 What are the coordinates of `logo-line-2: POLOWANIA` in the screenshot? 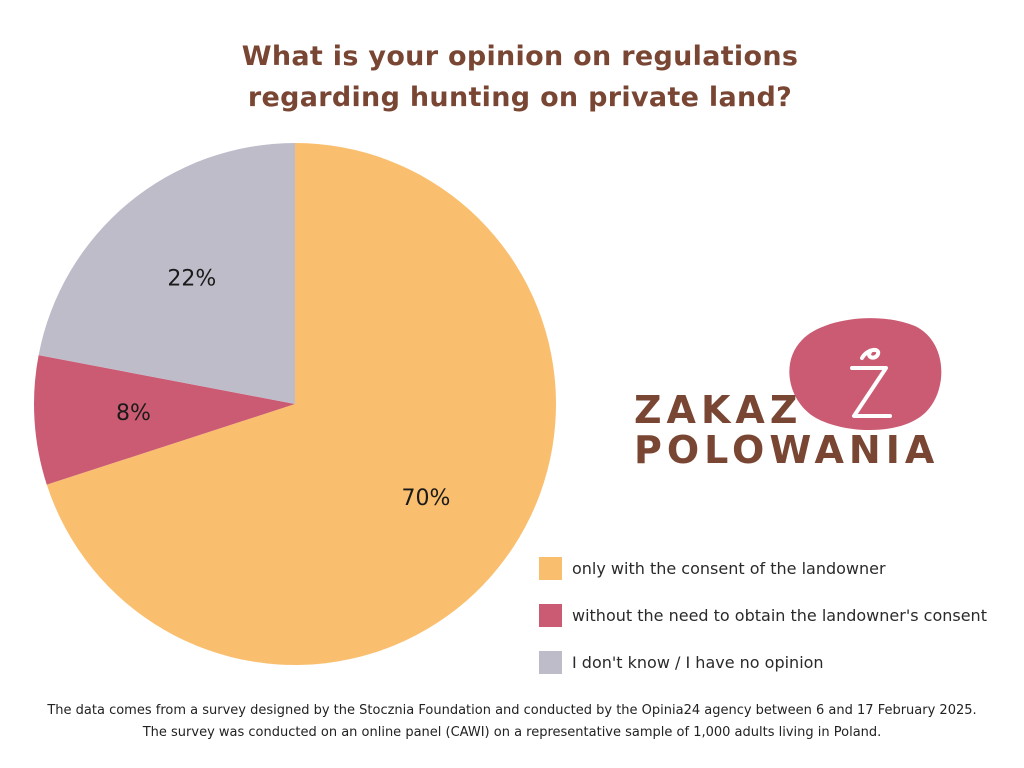 It's located at (787, 450).